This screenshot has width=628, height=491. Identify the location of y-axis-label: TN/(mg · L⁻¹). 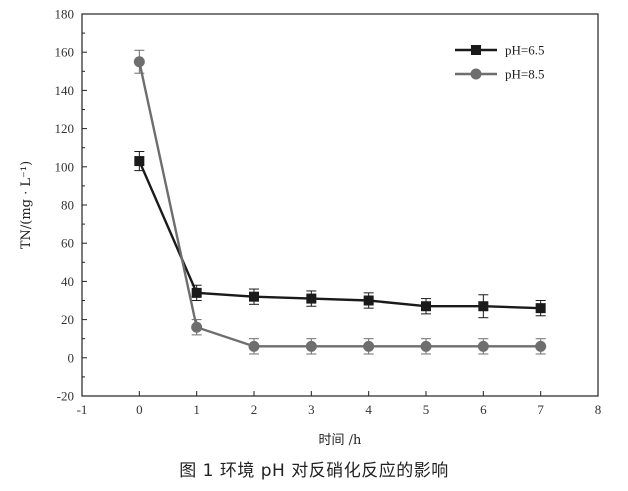
(26, 205).